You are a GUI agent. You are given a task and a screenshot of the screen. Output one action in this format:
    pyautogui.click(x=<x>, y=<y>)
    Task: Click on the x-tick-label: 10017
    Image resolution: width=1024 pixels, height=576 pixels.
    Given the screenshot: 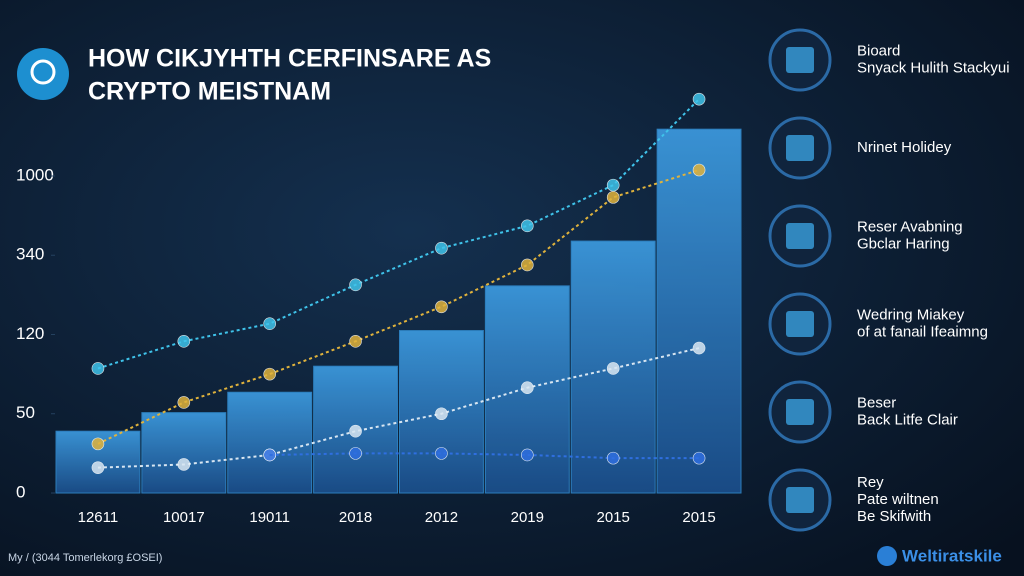 What is the action you would take?
    pyautogui.click(x=184, y=517)
    